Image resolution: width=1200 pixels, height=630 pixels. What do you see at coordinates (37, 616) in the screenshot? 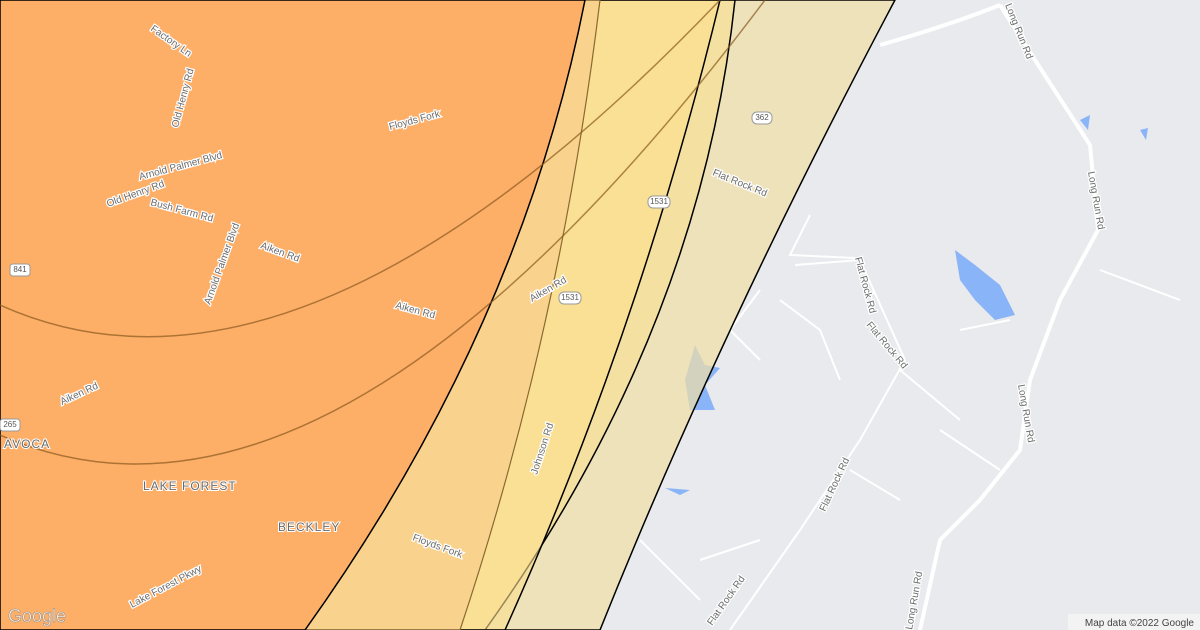
I see `google-logo: Google` at bounding box center [37, 616].